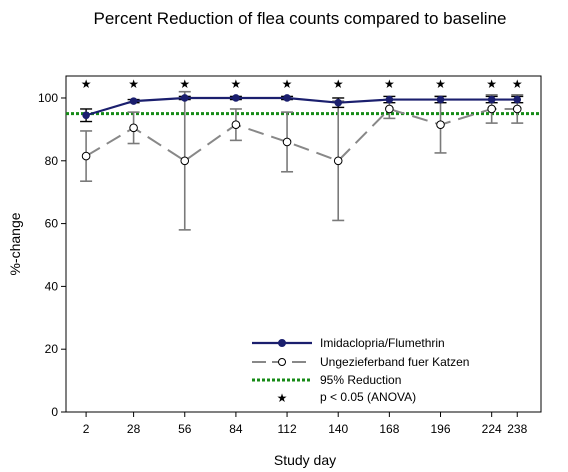 The height and width of the screenshot is (472, 568). I want to click on x-tick-label: 112, so click(286, 429).